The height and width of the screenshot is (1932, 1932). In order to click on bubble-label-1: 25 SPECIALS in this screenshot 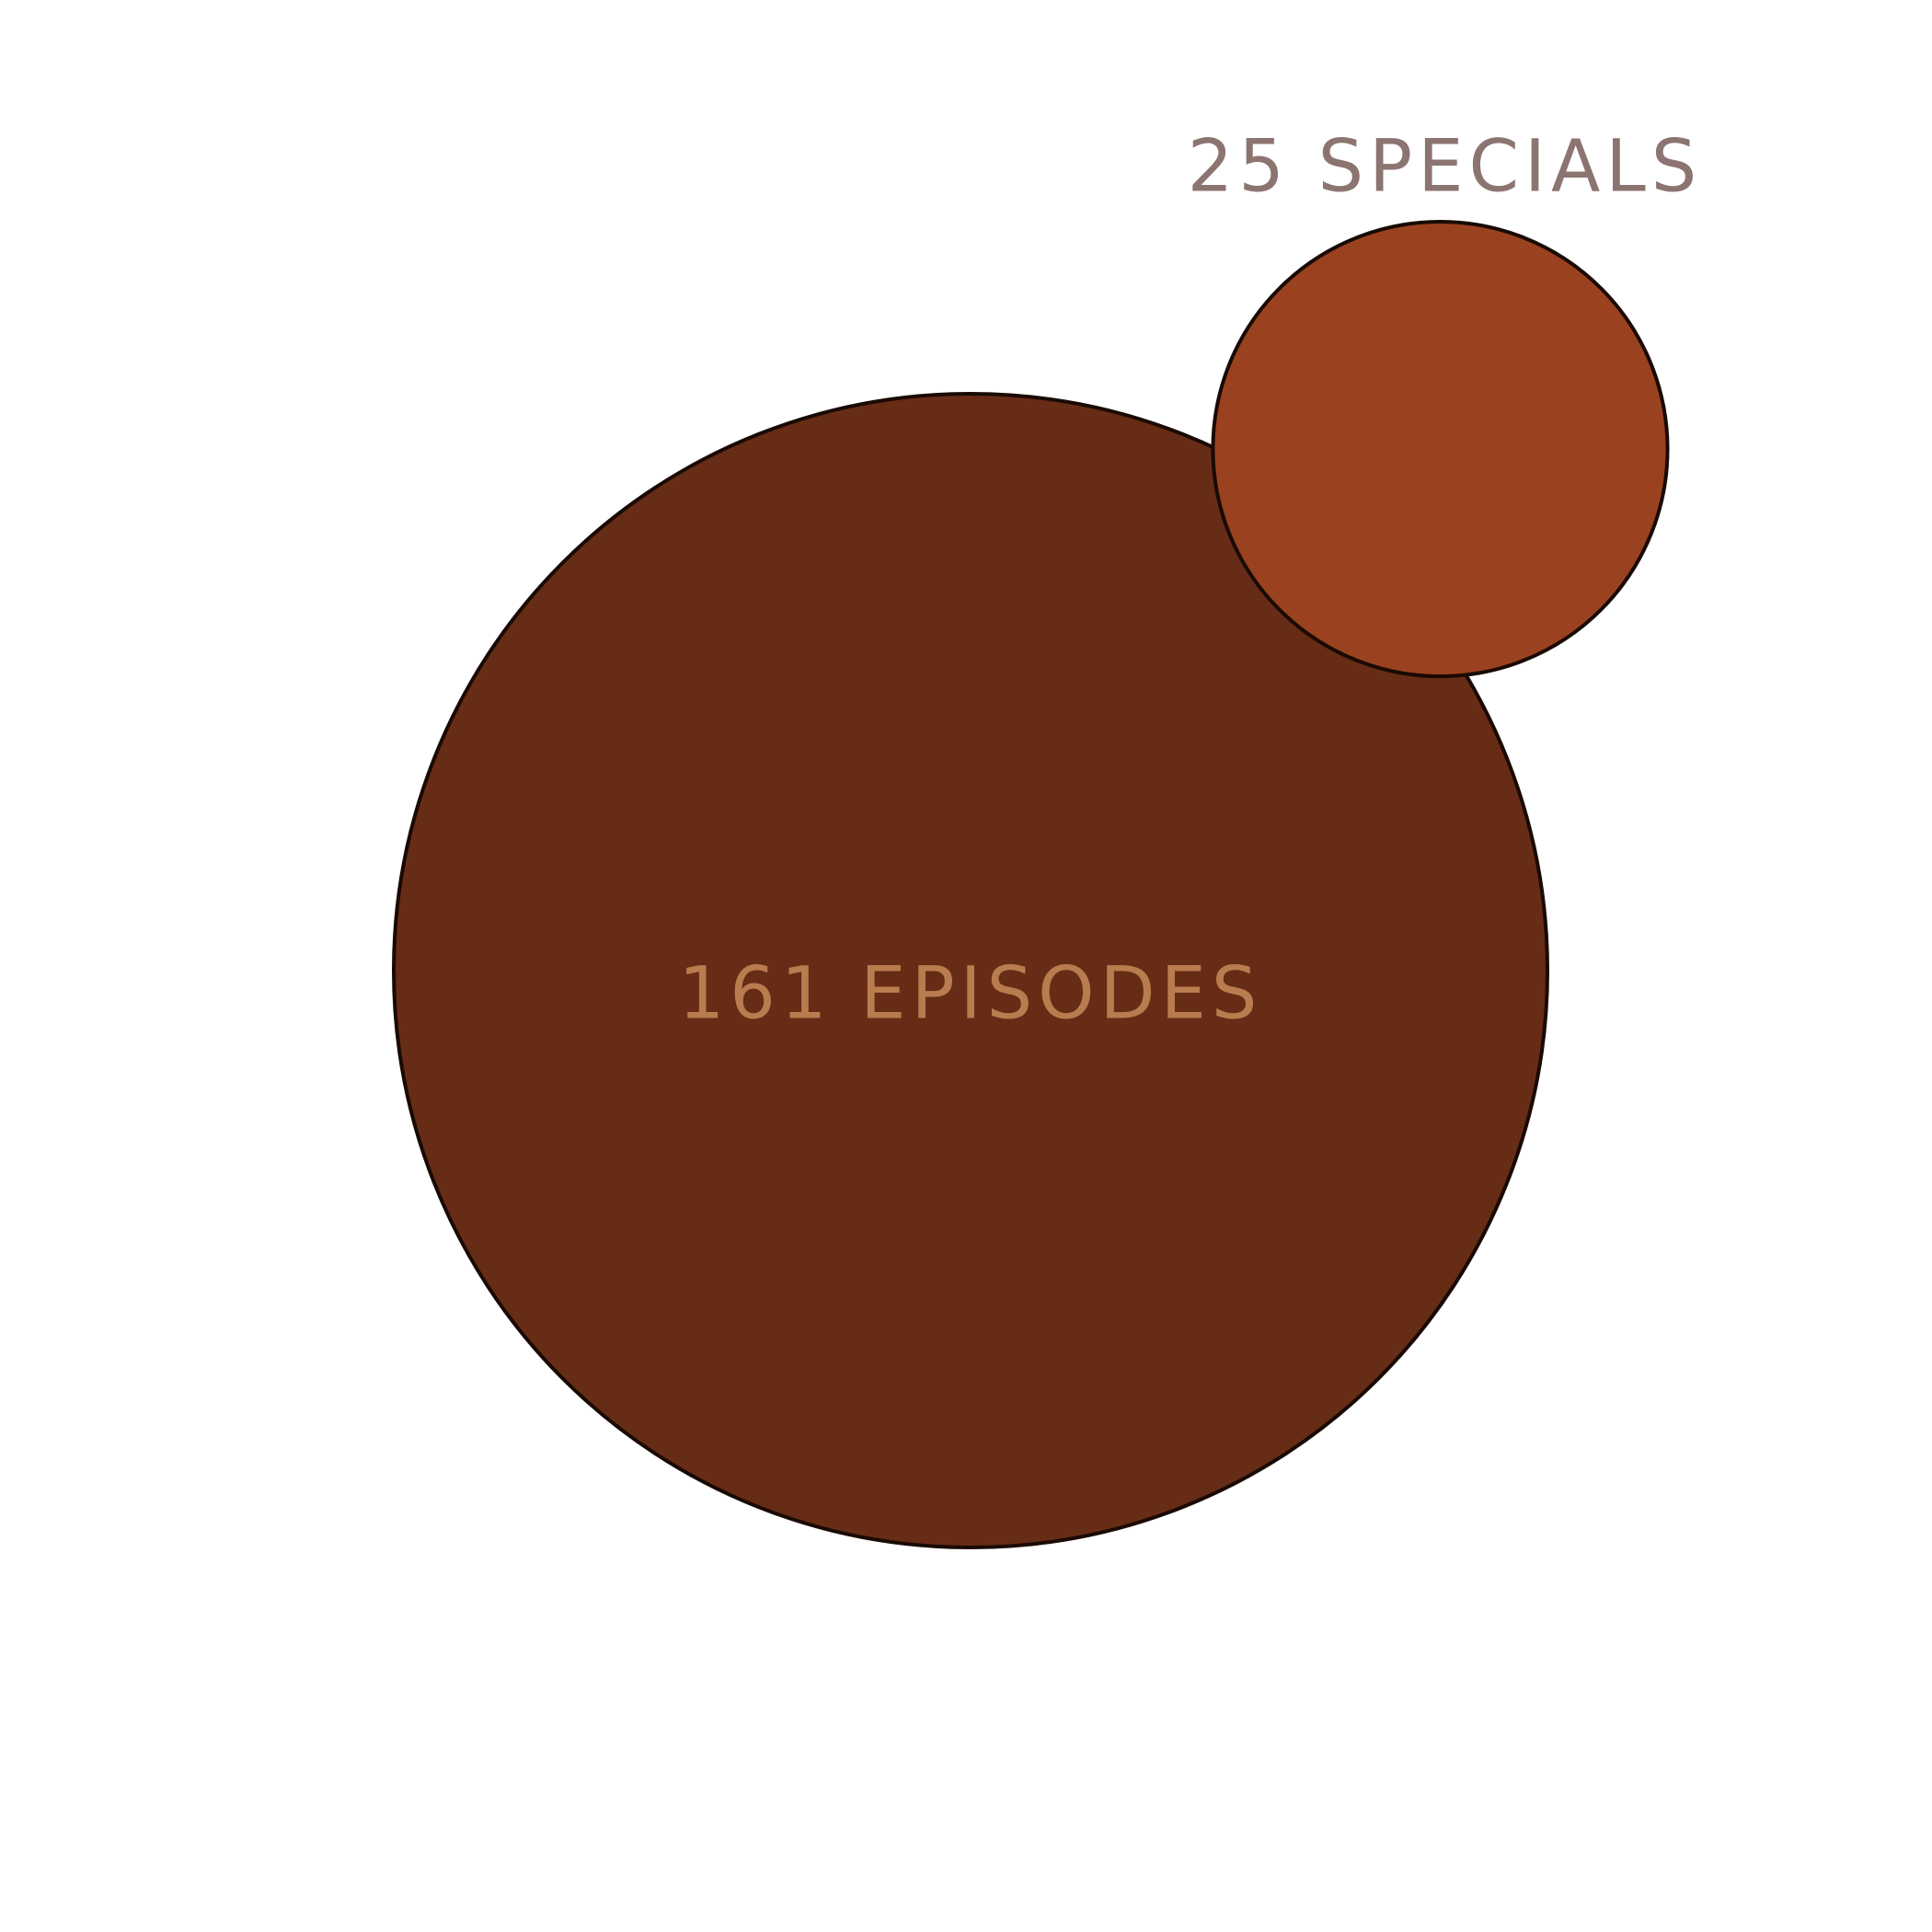, I will do `click(1445, 166)`.